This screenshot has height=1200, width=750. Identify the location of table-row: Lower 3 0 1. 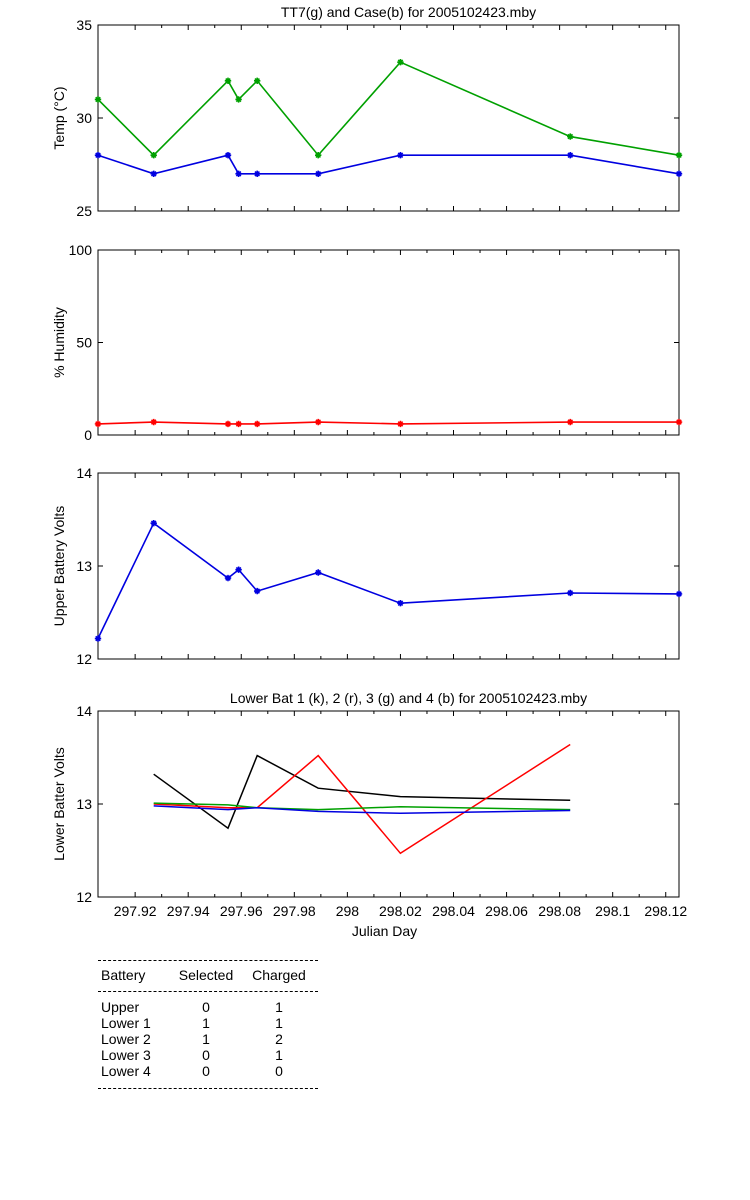
(208, 1055).